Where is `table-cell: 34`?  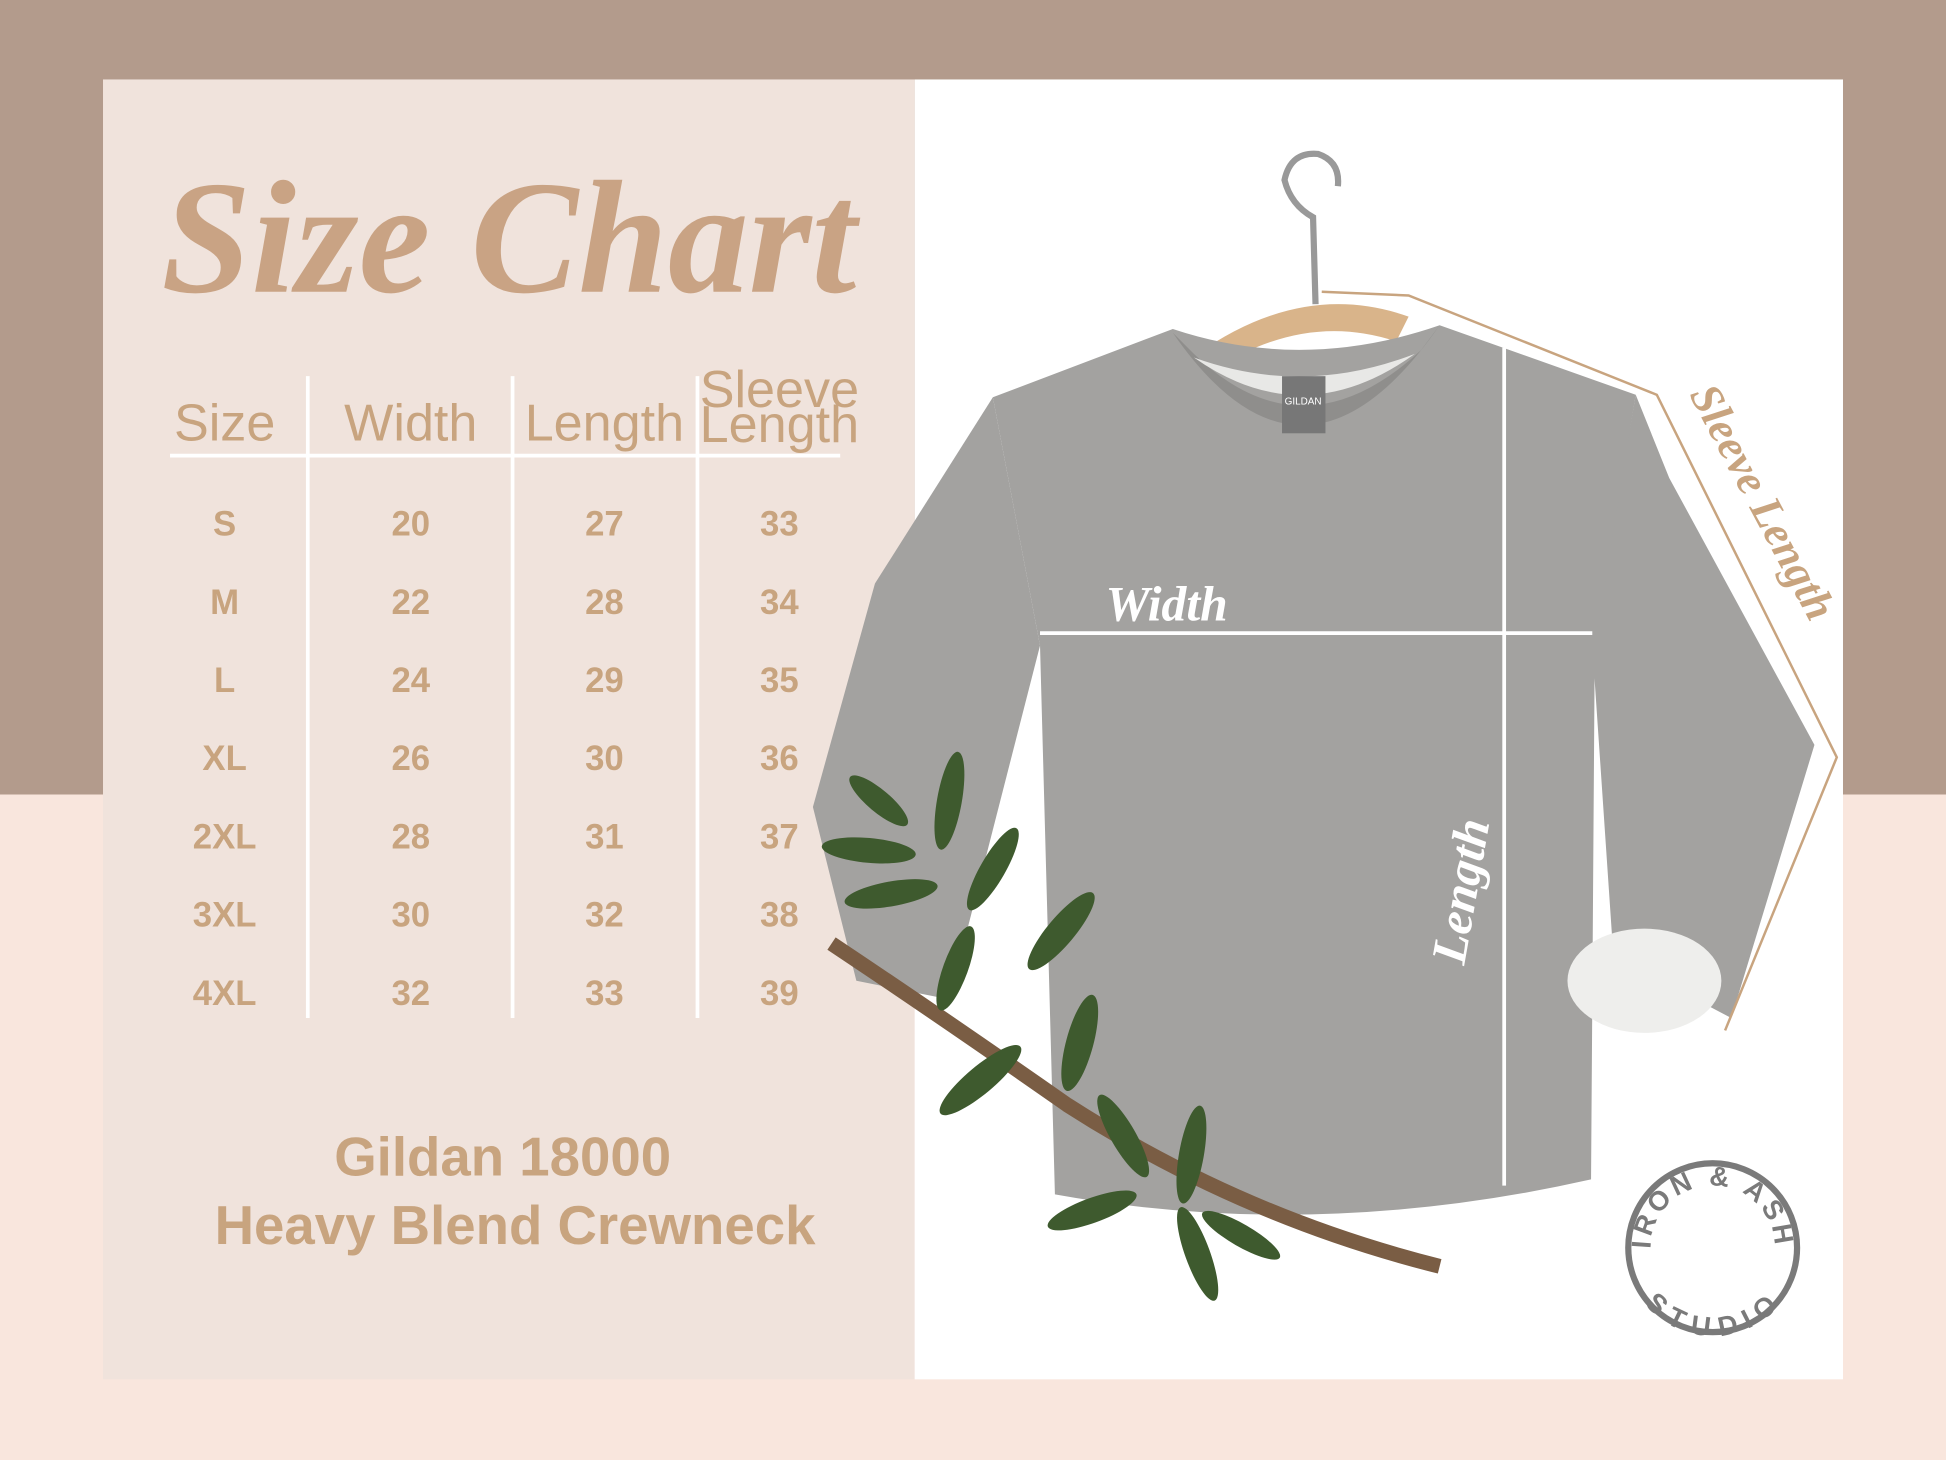 table-cell: 34 is located at coordinates (779, 603).